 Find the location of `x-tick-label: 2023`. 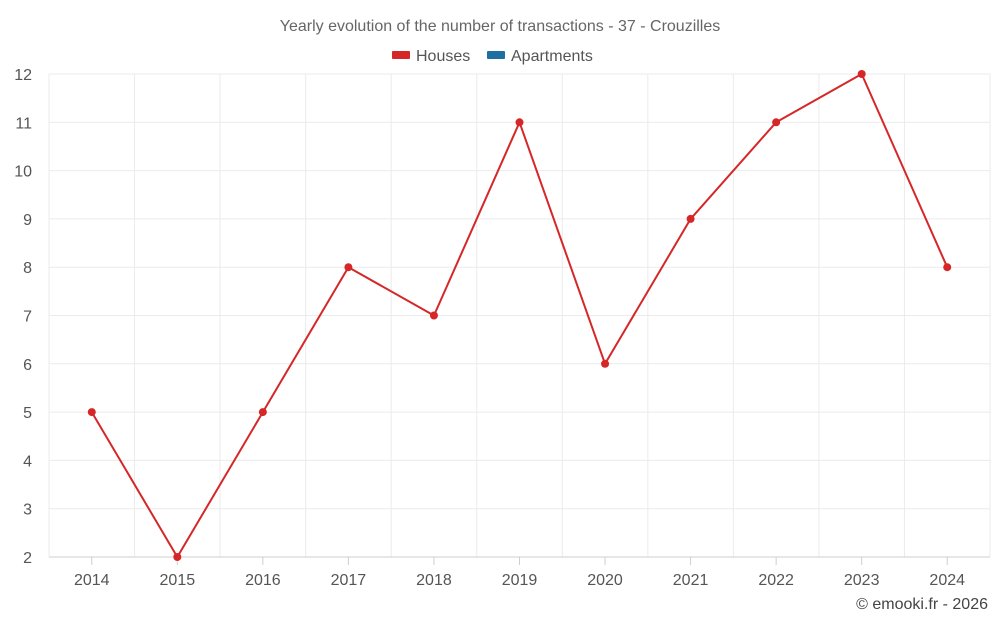

x-tick-label: 2023 is located at coordinates (862, 580).